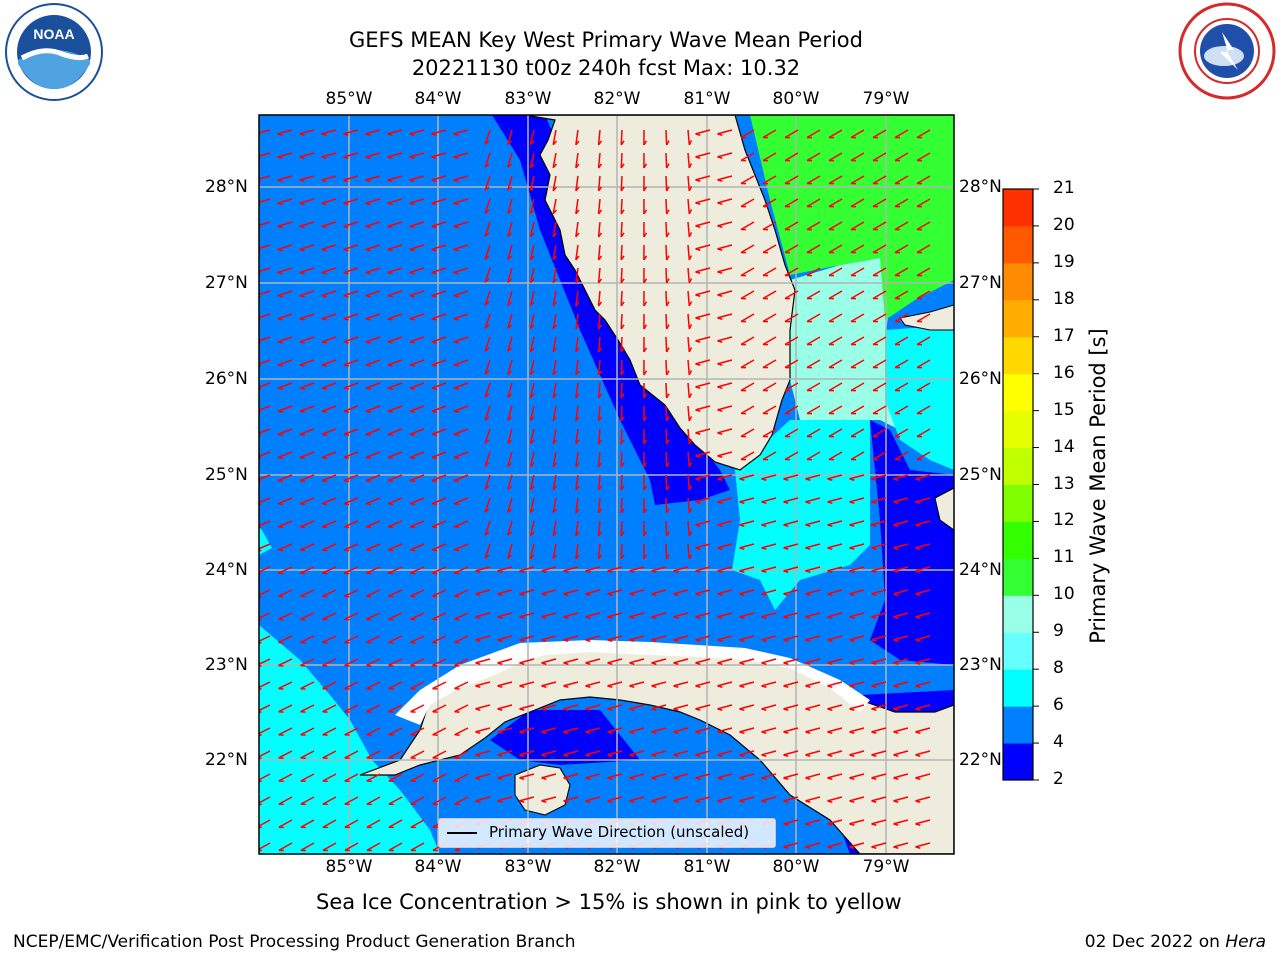  What do you see at coordinates (1064, 224) in the screenshot?
I see `colorbar-tick-label: 20` at bounding box center [1064, 224].